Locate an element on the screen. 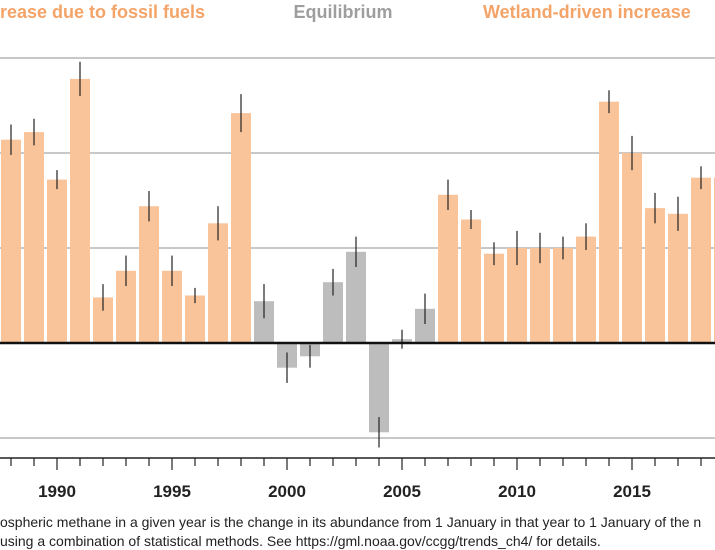 The image size is (715, 550). bar-2003 is located at coordinates (356, 297).